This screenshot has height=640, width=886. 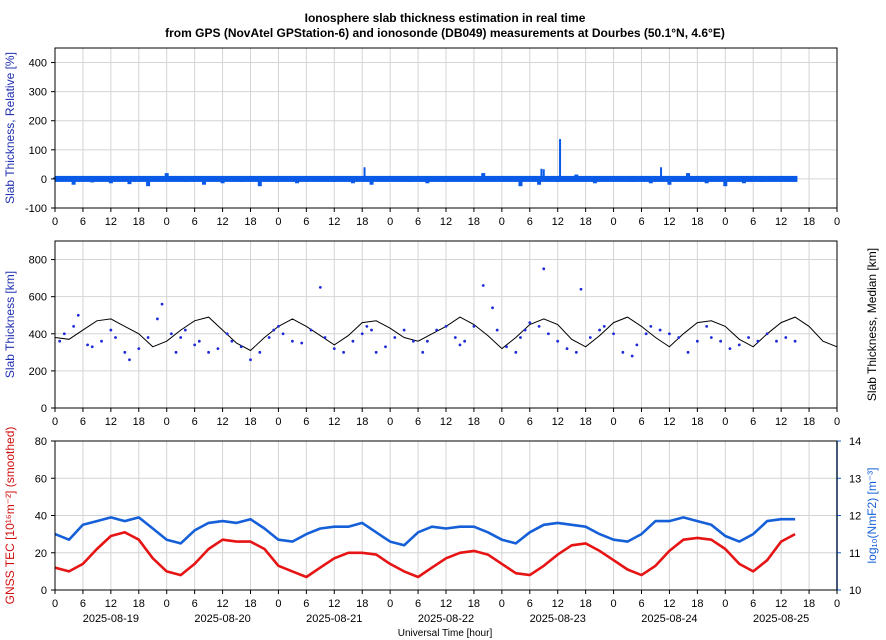 What do you see at coordinates (855, 517) in the screenshot?
I see `right-y-tick-label: 12` at bounding box center [855, 517].